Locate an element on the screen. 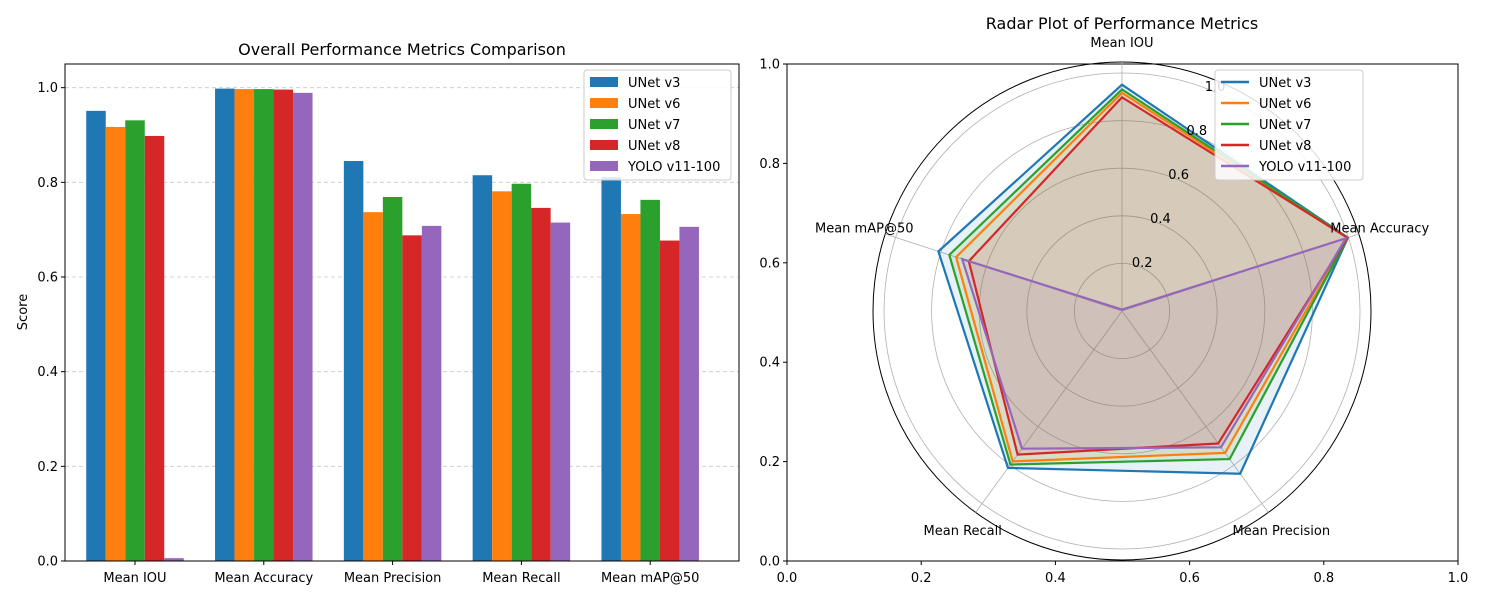  radar-axis-label: Mean Accuracy is located at coordinates (1379, 228).